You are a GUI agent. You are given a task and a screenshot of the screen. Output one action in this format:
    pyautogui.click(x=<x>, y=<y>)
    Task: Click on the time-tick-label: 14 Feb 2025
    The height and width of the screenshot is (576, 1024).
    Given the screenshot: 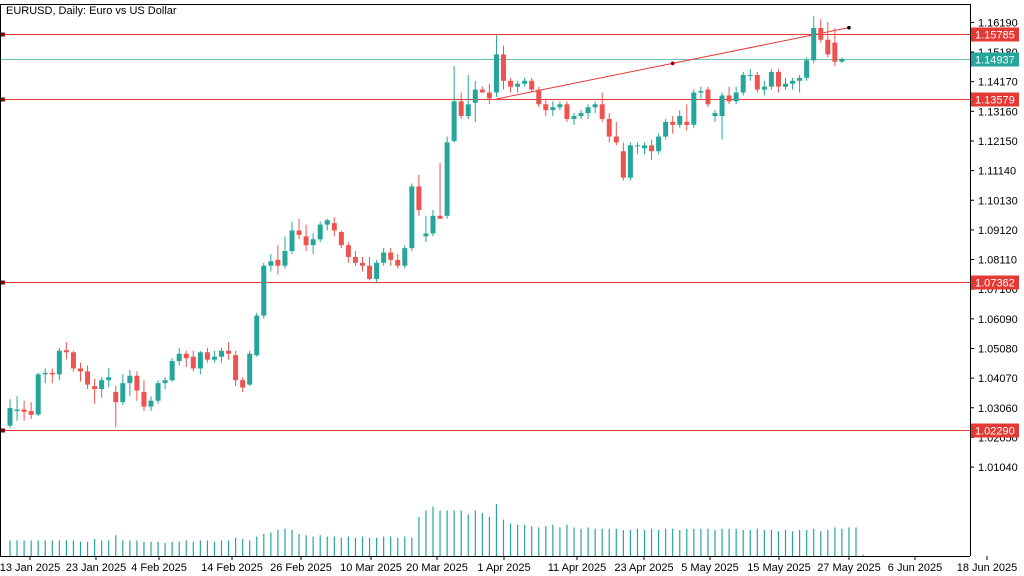 What is the action you would take?
    pyautogui.click(x=232, y=568)
    